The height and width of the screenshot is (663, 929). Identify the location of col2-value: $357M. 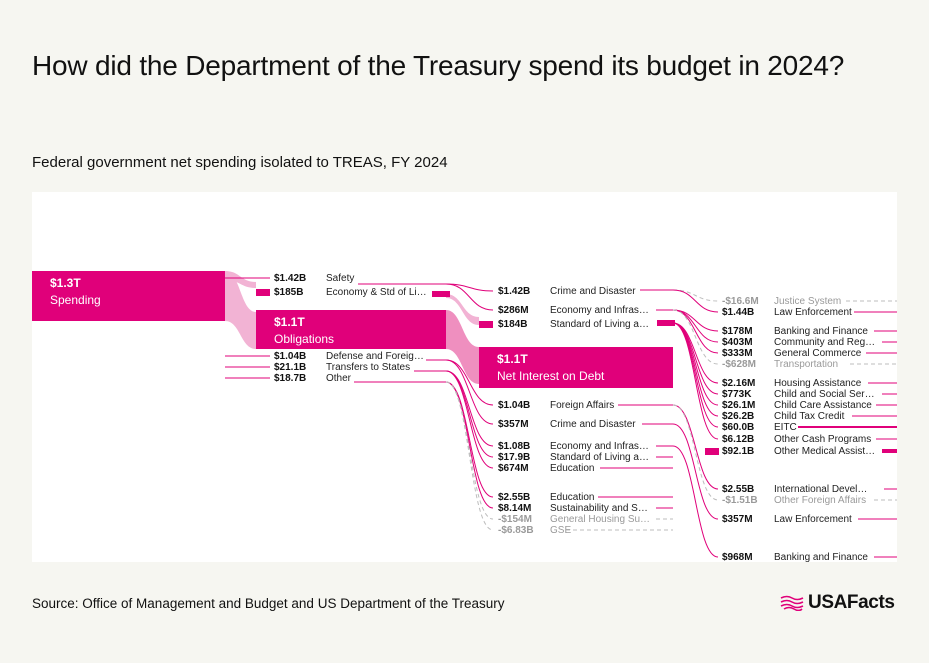
(513, 424).